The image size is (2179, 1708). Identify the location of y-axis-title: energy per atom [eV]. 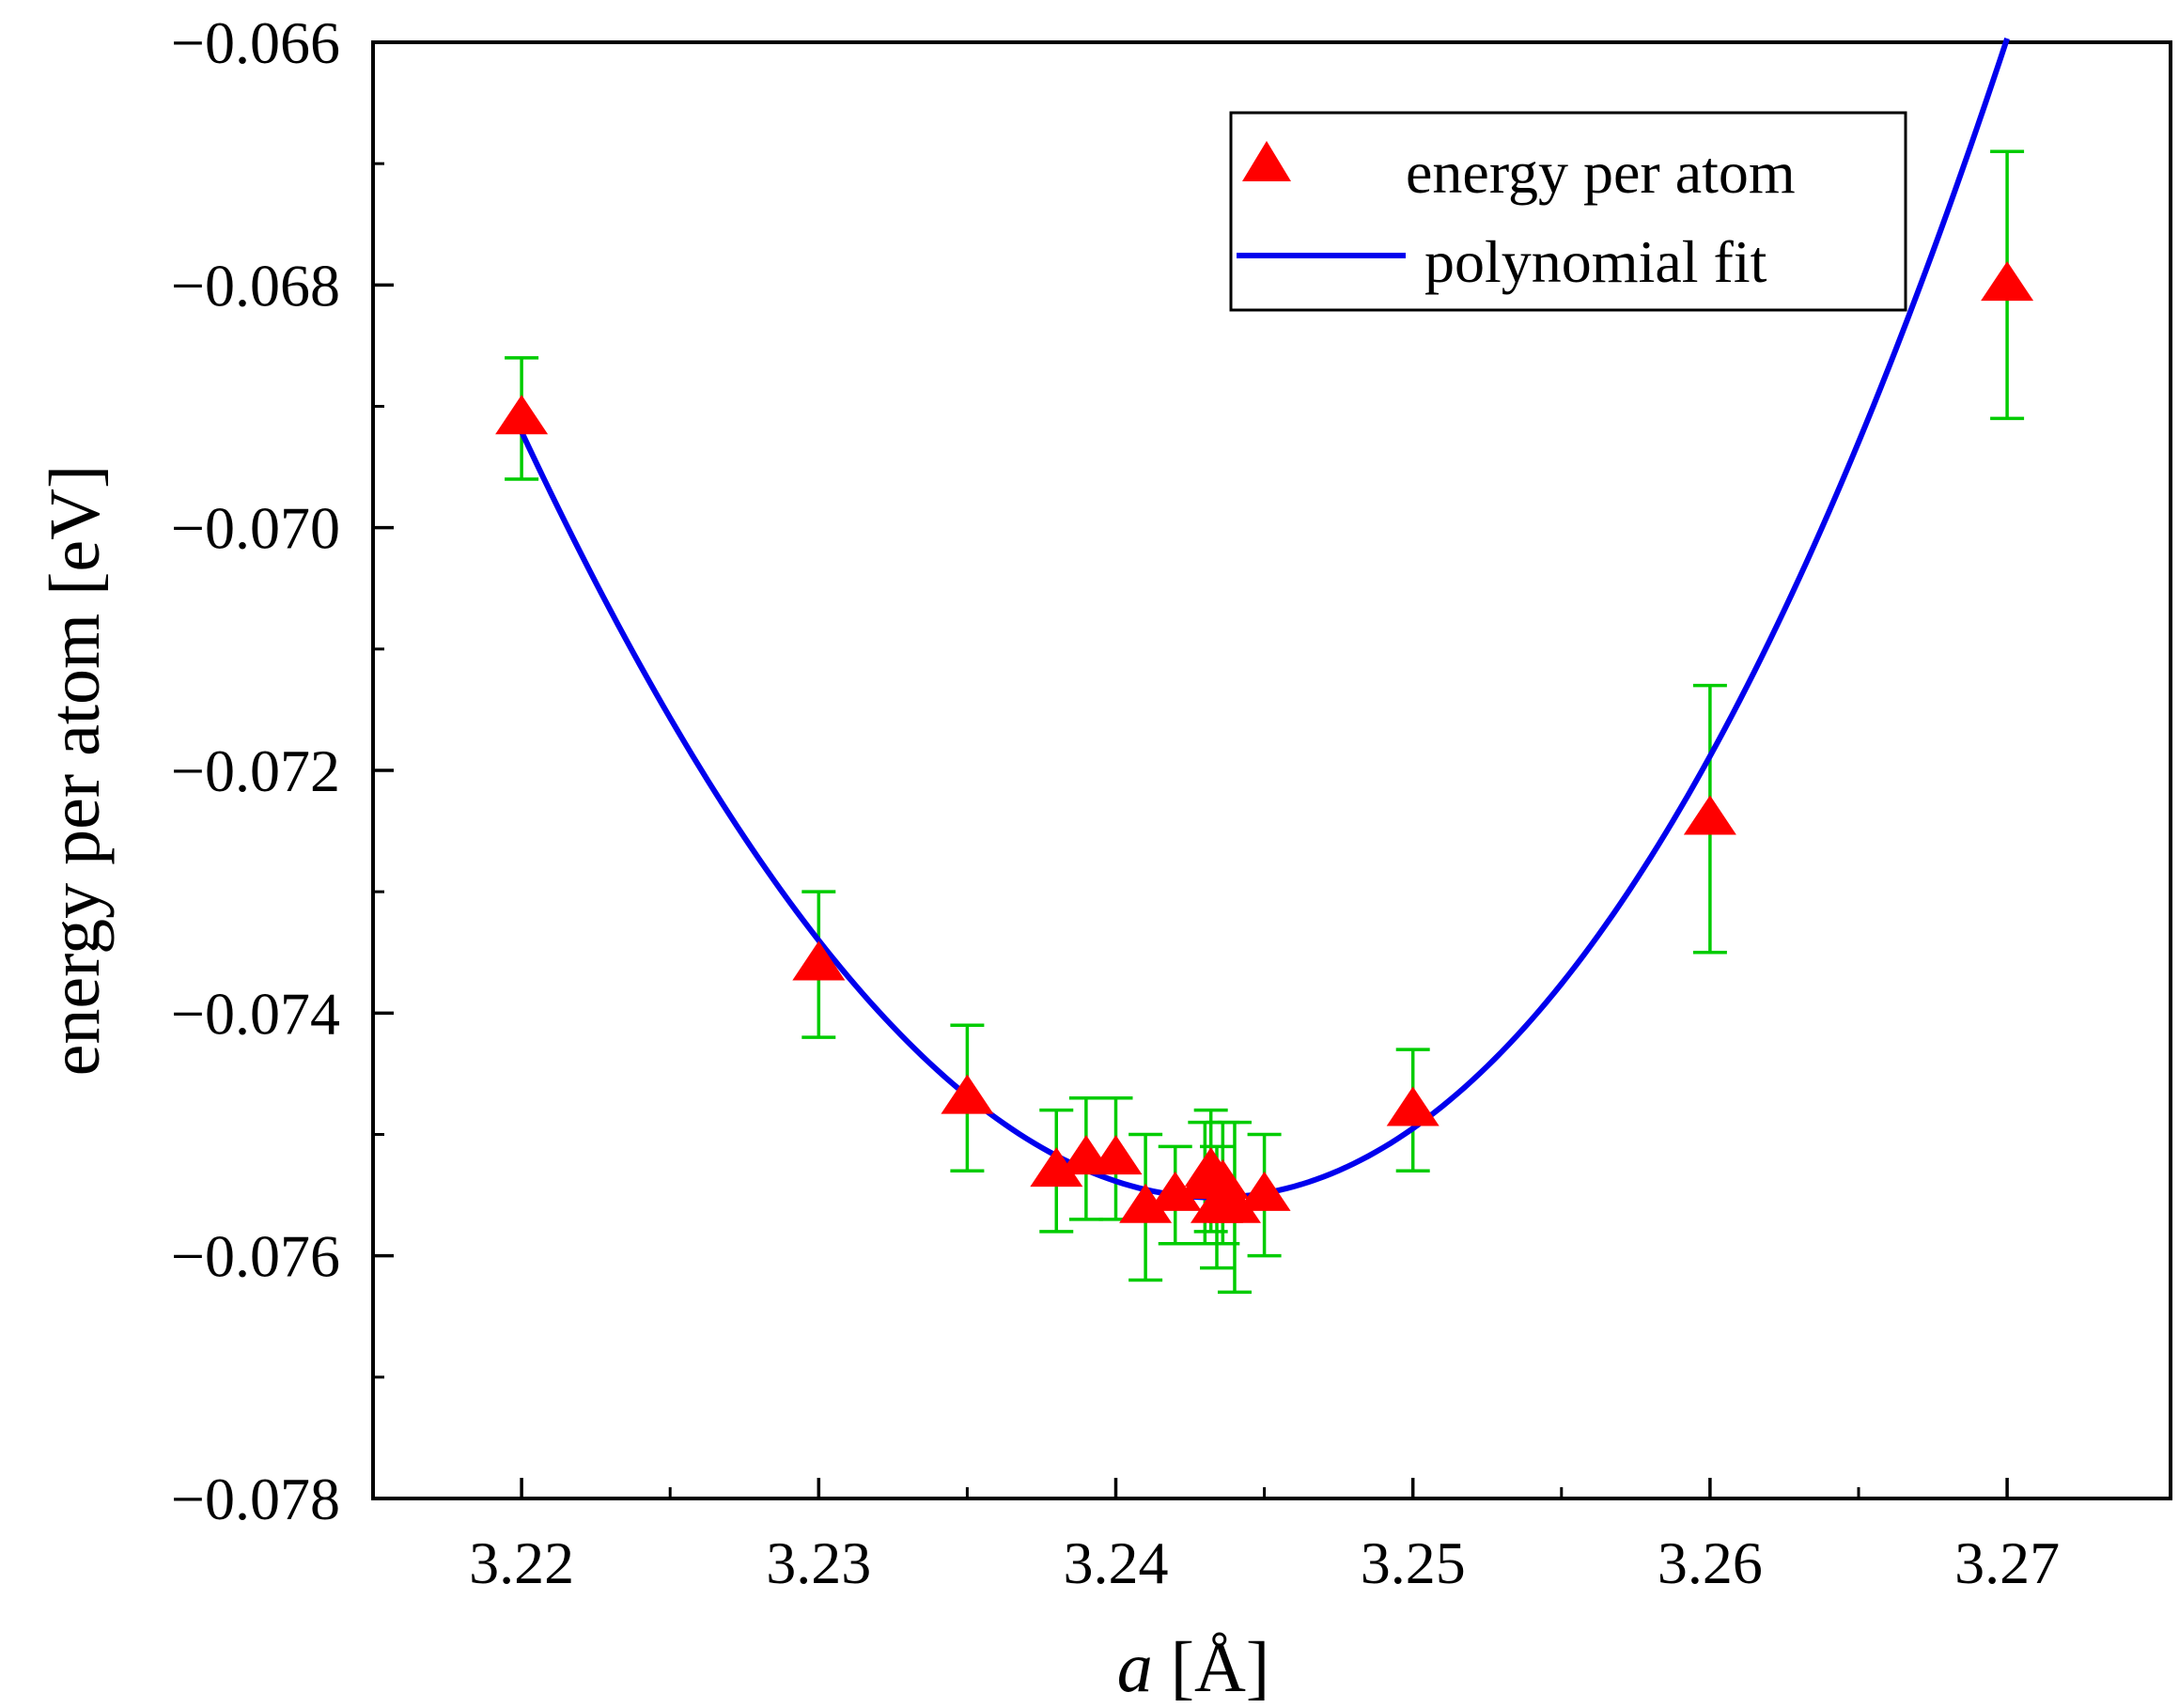
(75, 771).